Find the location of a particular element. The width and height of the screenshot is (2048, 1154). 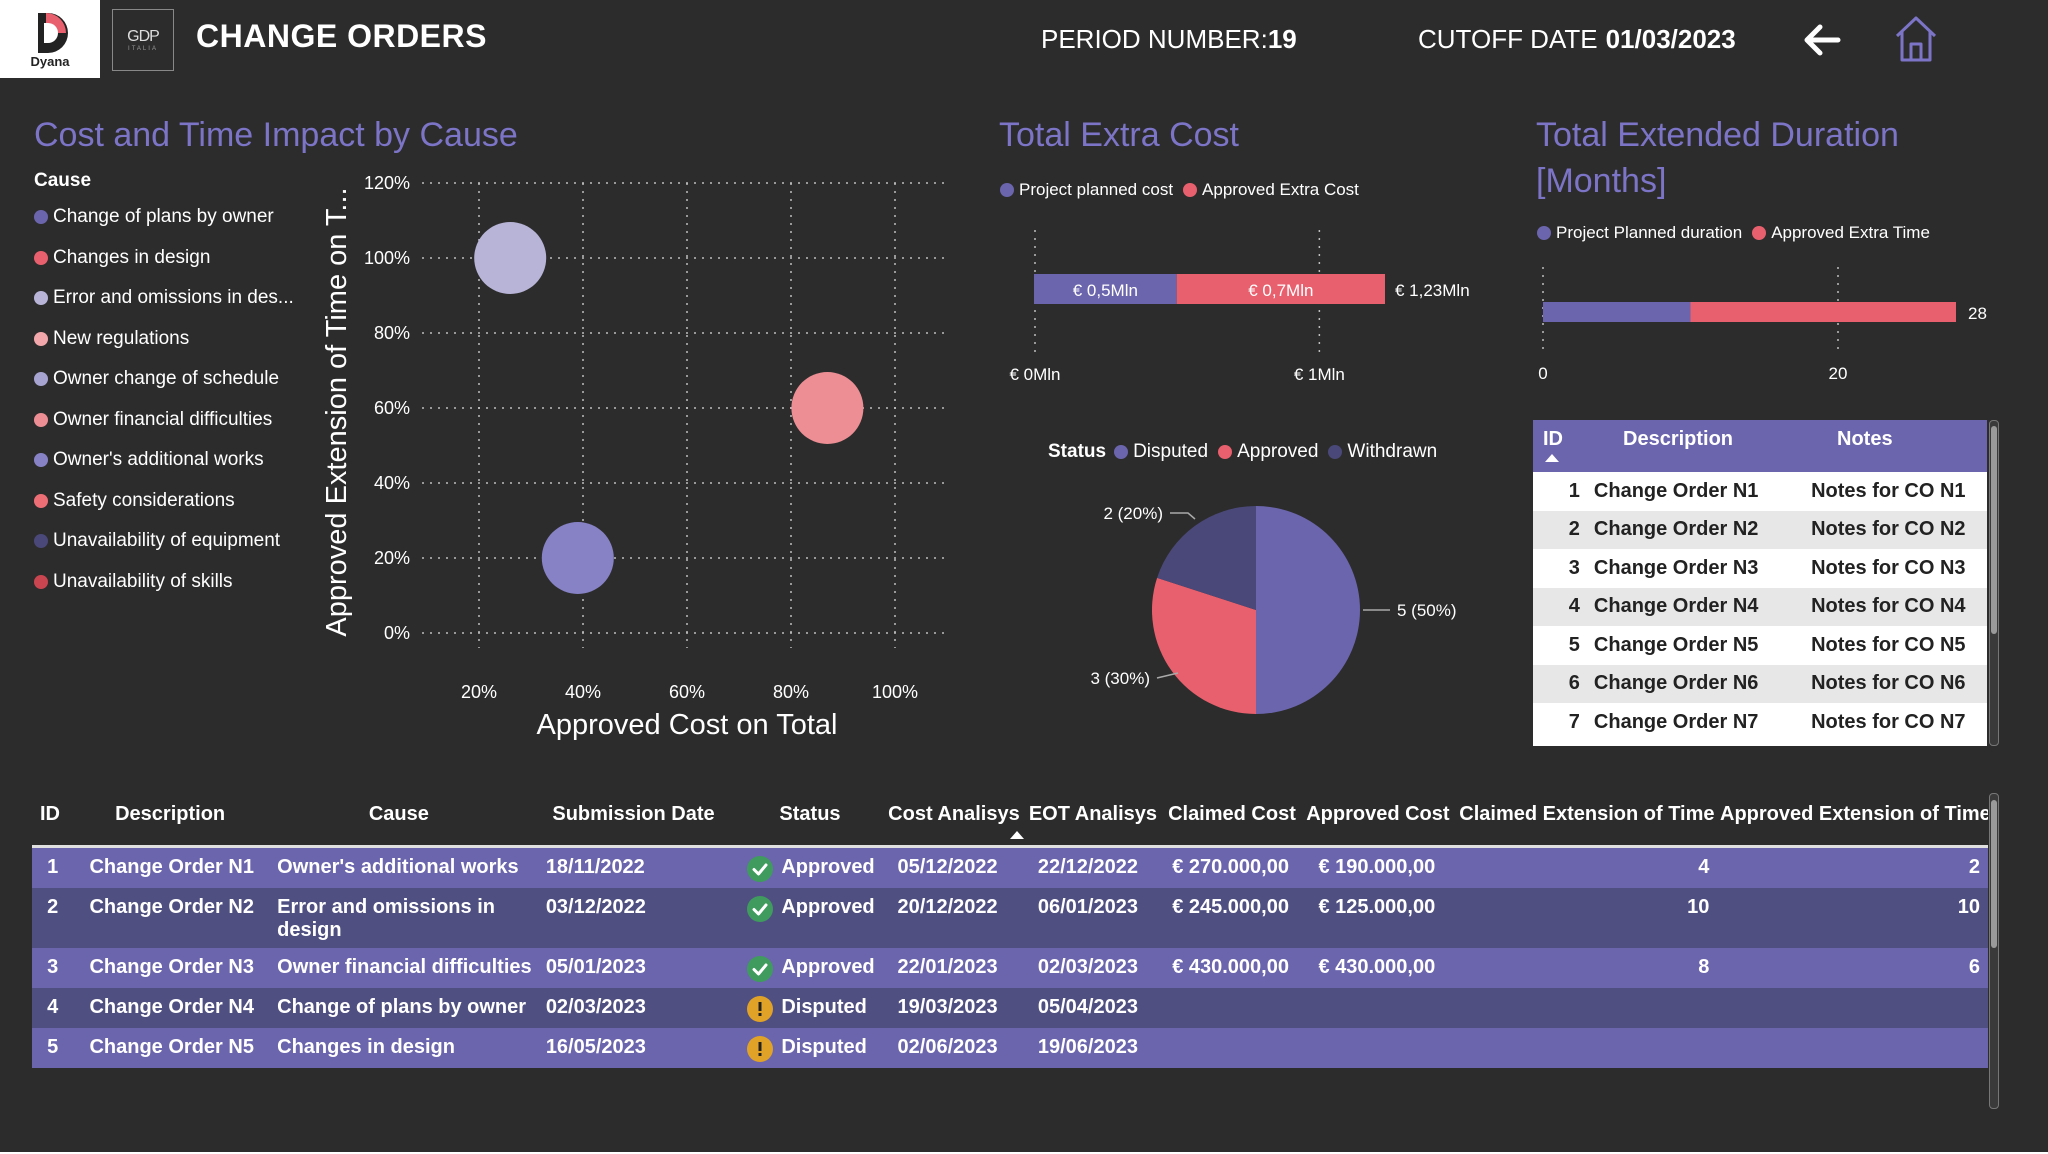

table-cell: 02/06/2023 is located at coordinates (947, 1047).